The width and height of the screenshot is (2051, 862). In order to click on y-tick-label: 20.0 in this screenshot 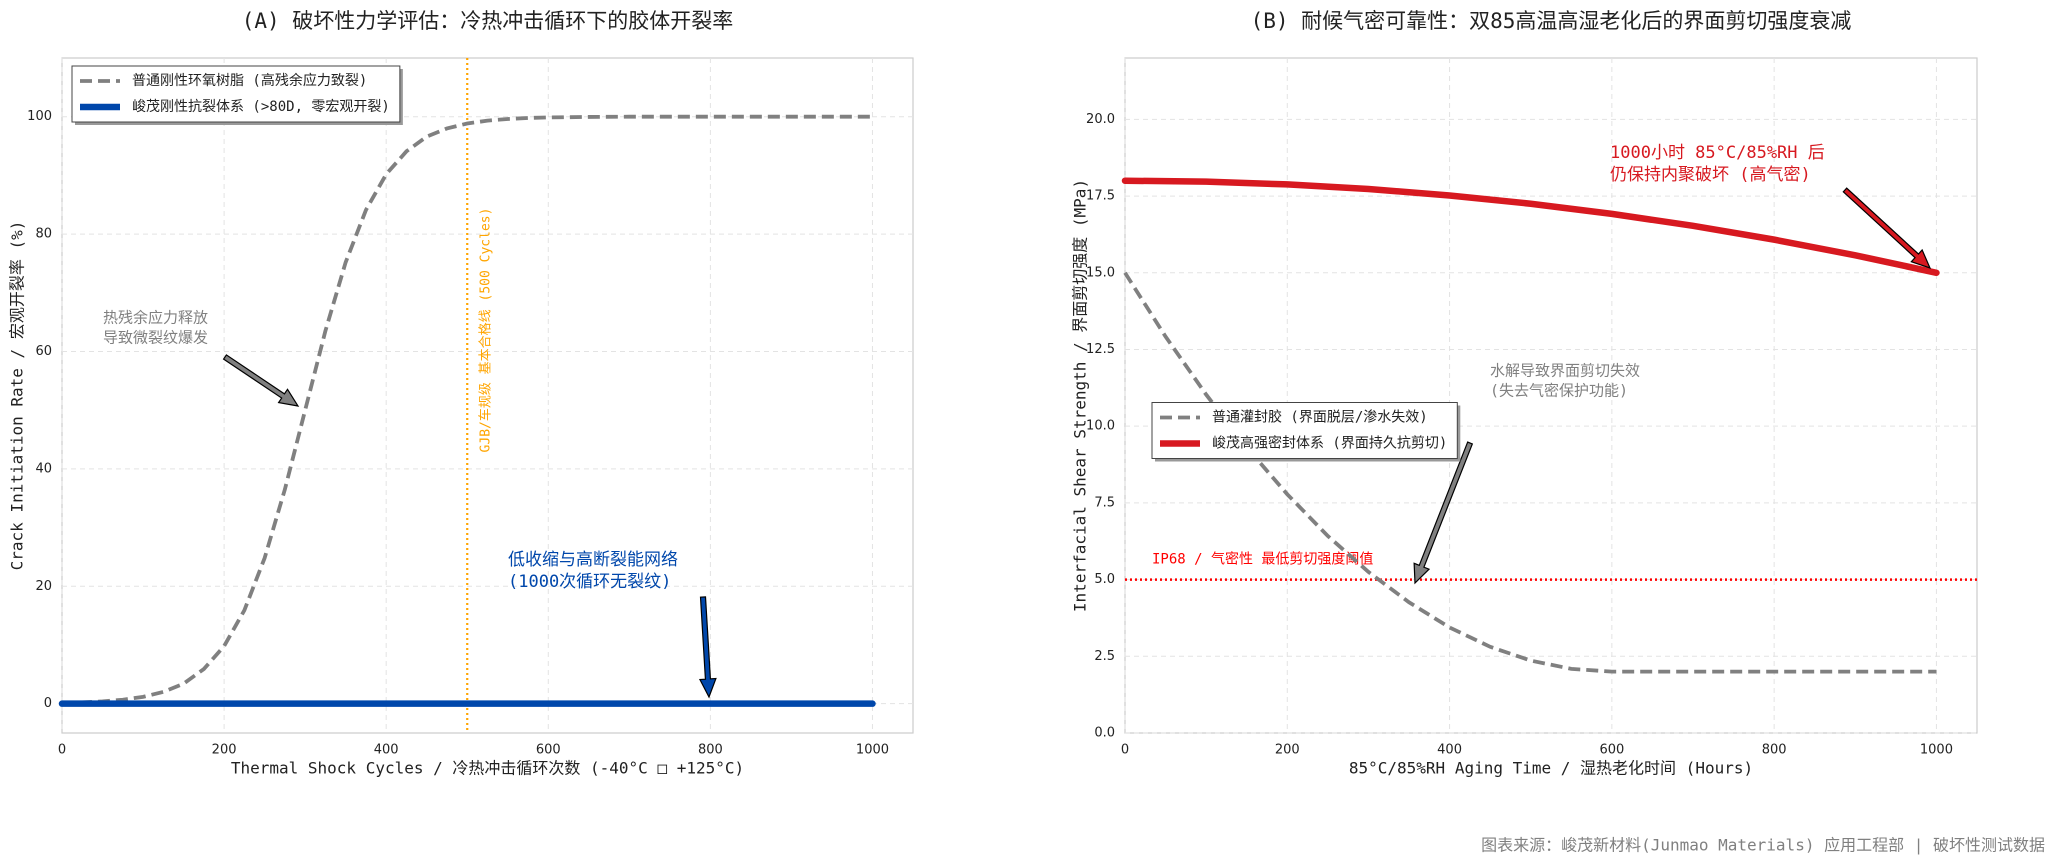, I will do `click(1100, 119)`.